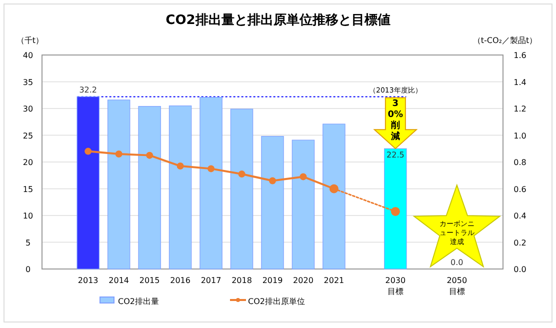 The width and height of the screenshot is (556, 328). What do you see at coordinates (28, 109) in the screenshot?
I see `y-tick-label: 30` at bounding box center [28, 109].